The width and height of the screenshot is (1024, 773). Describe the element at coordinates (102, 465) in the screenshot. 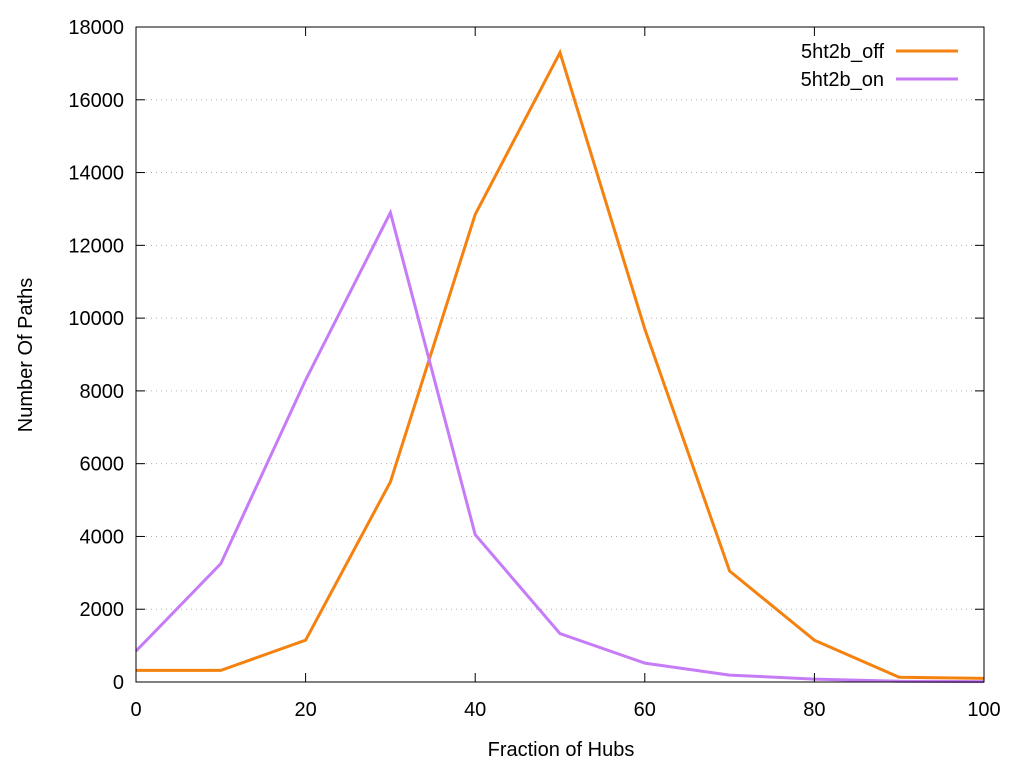

I see `y-tick-label: 6000` at that location.